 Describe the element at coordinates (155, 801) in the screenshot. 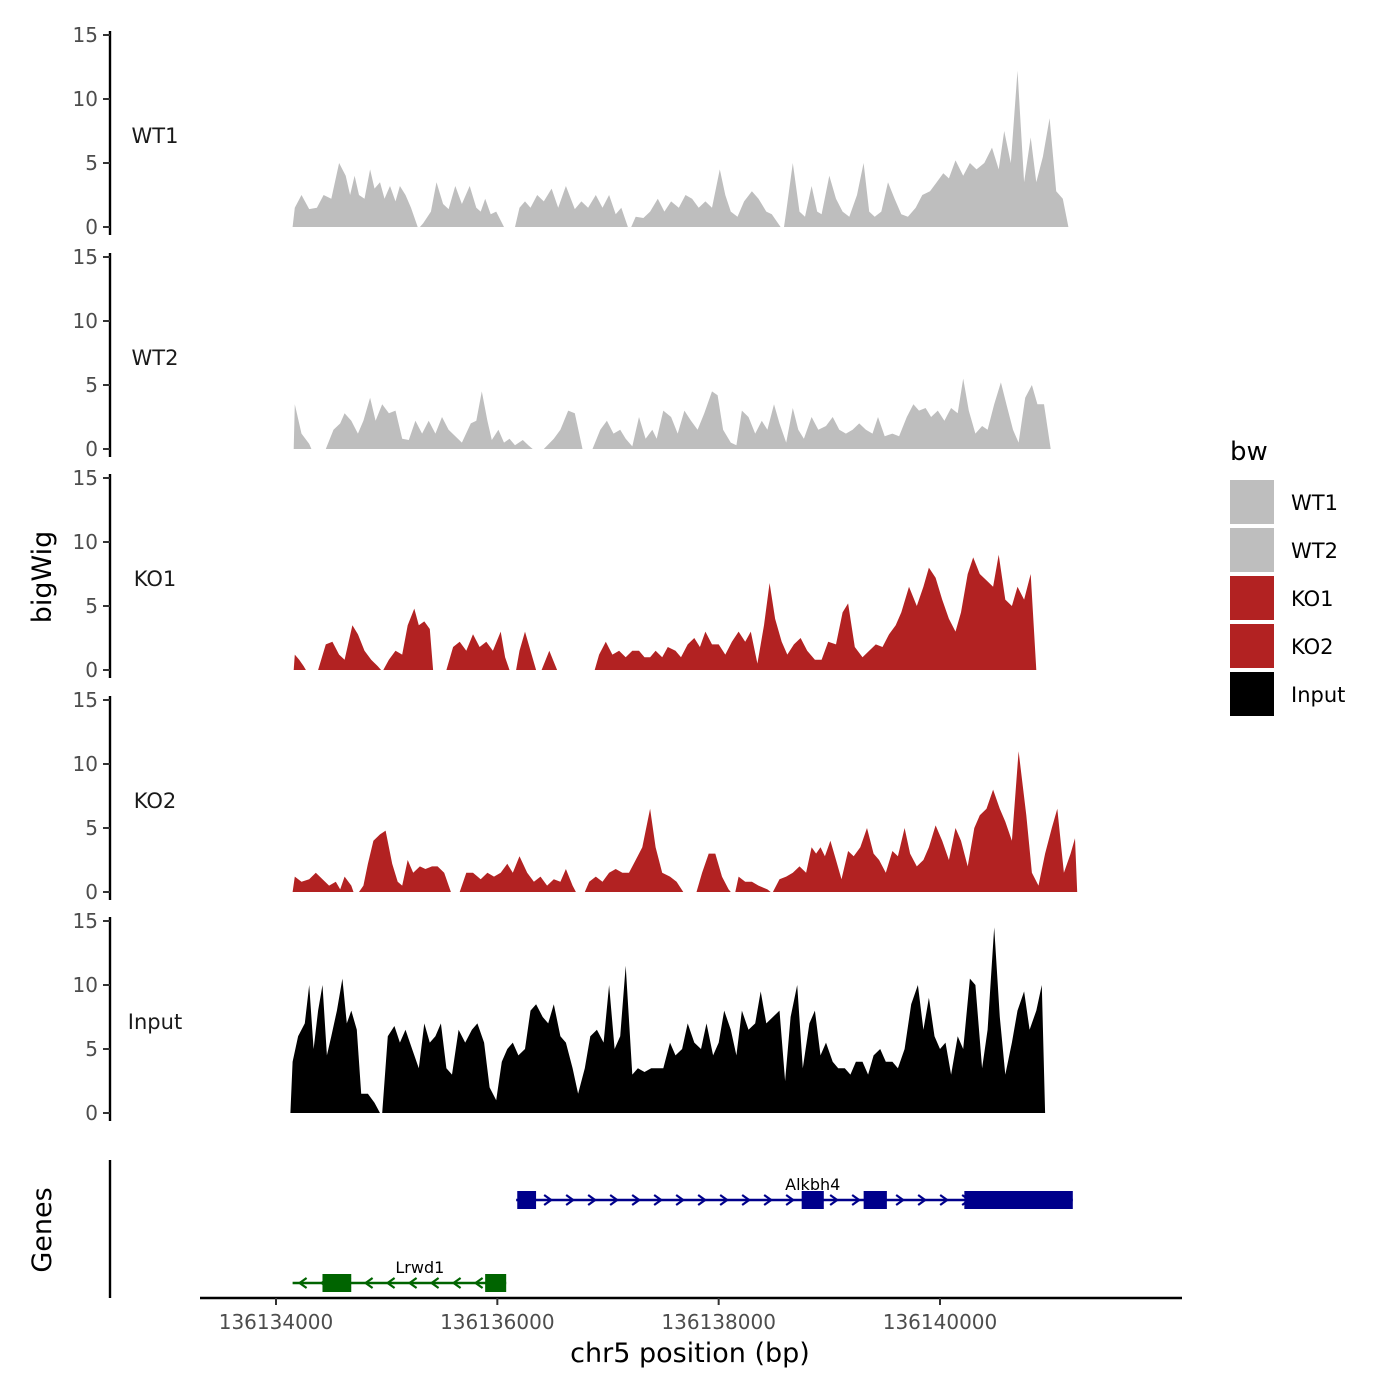

I see `track-label: KO2` at that location.